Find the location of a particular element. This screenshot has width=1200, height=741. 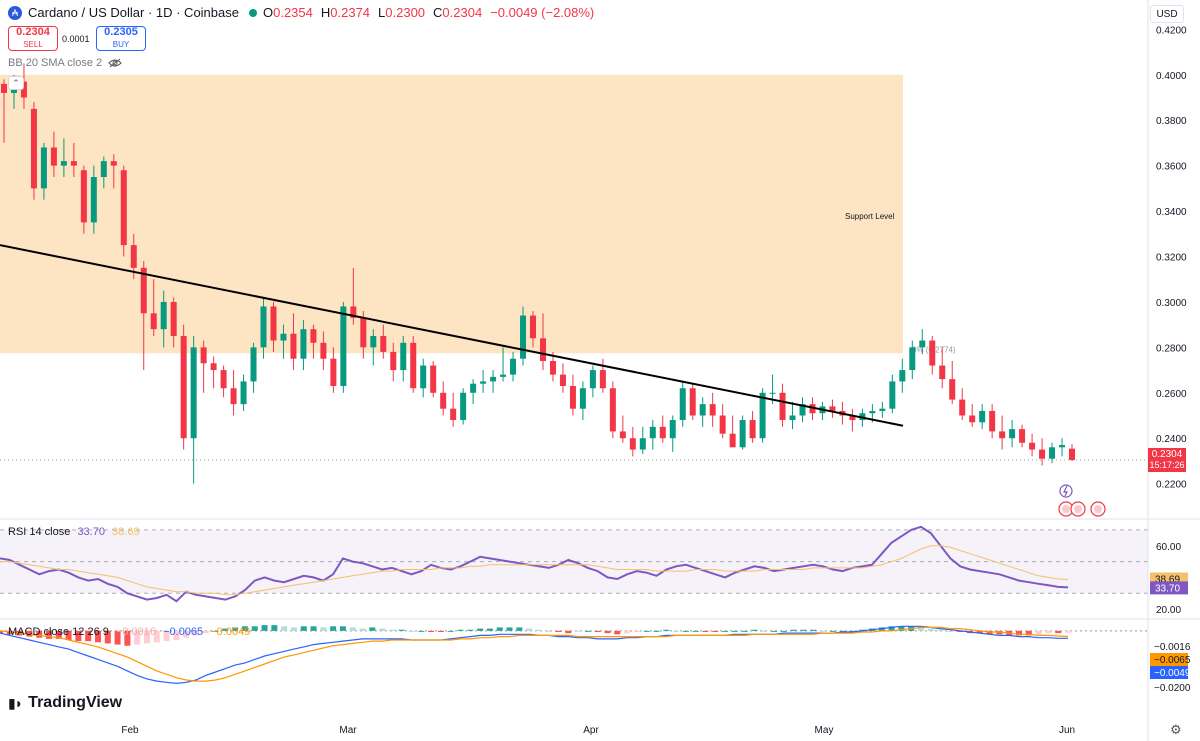

macd-pane is located at coordinates (574, 655).